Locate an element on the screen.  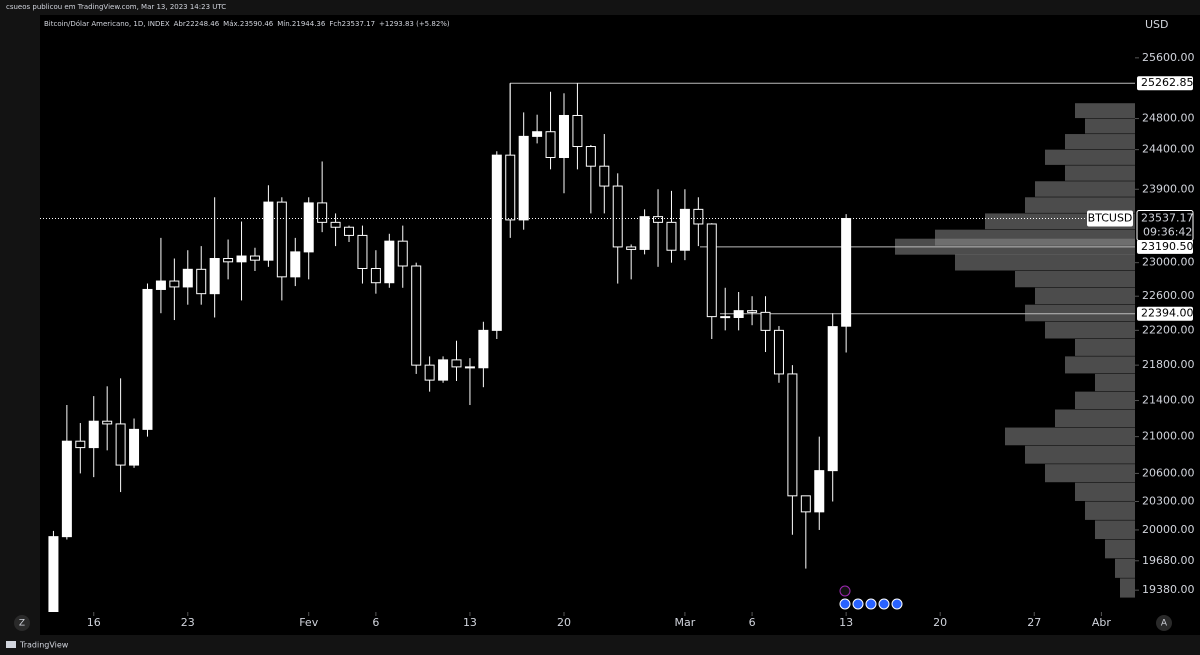
y-tick-label: 21800.00 is located at coordinates (1168, 364).